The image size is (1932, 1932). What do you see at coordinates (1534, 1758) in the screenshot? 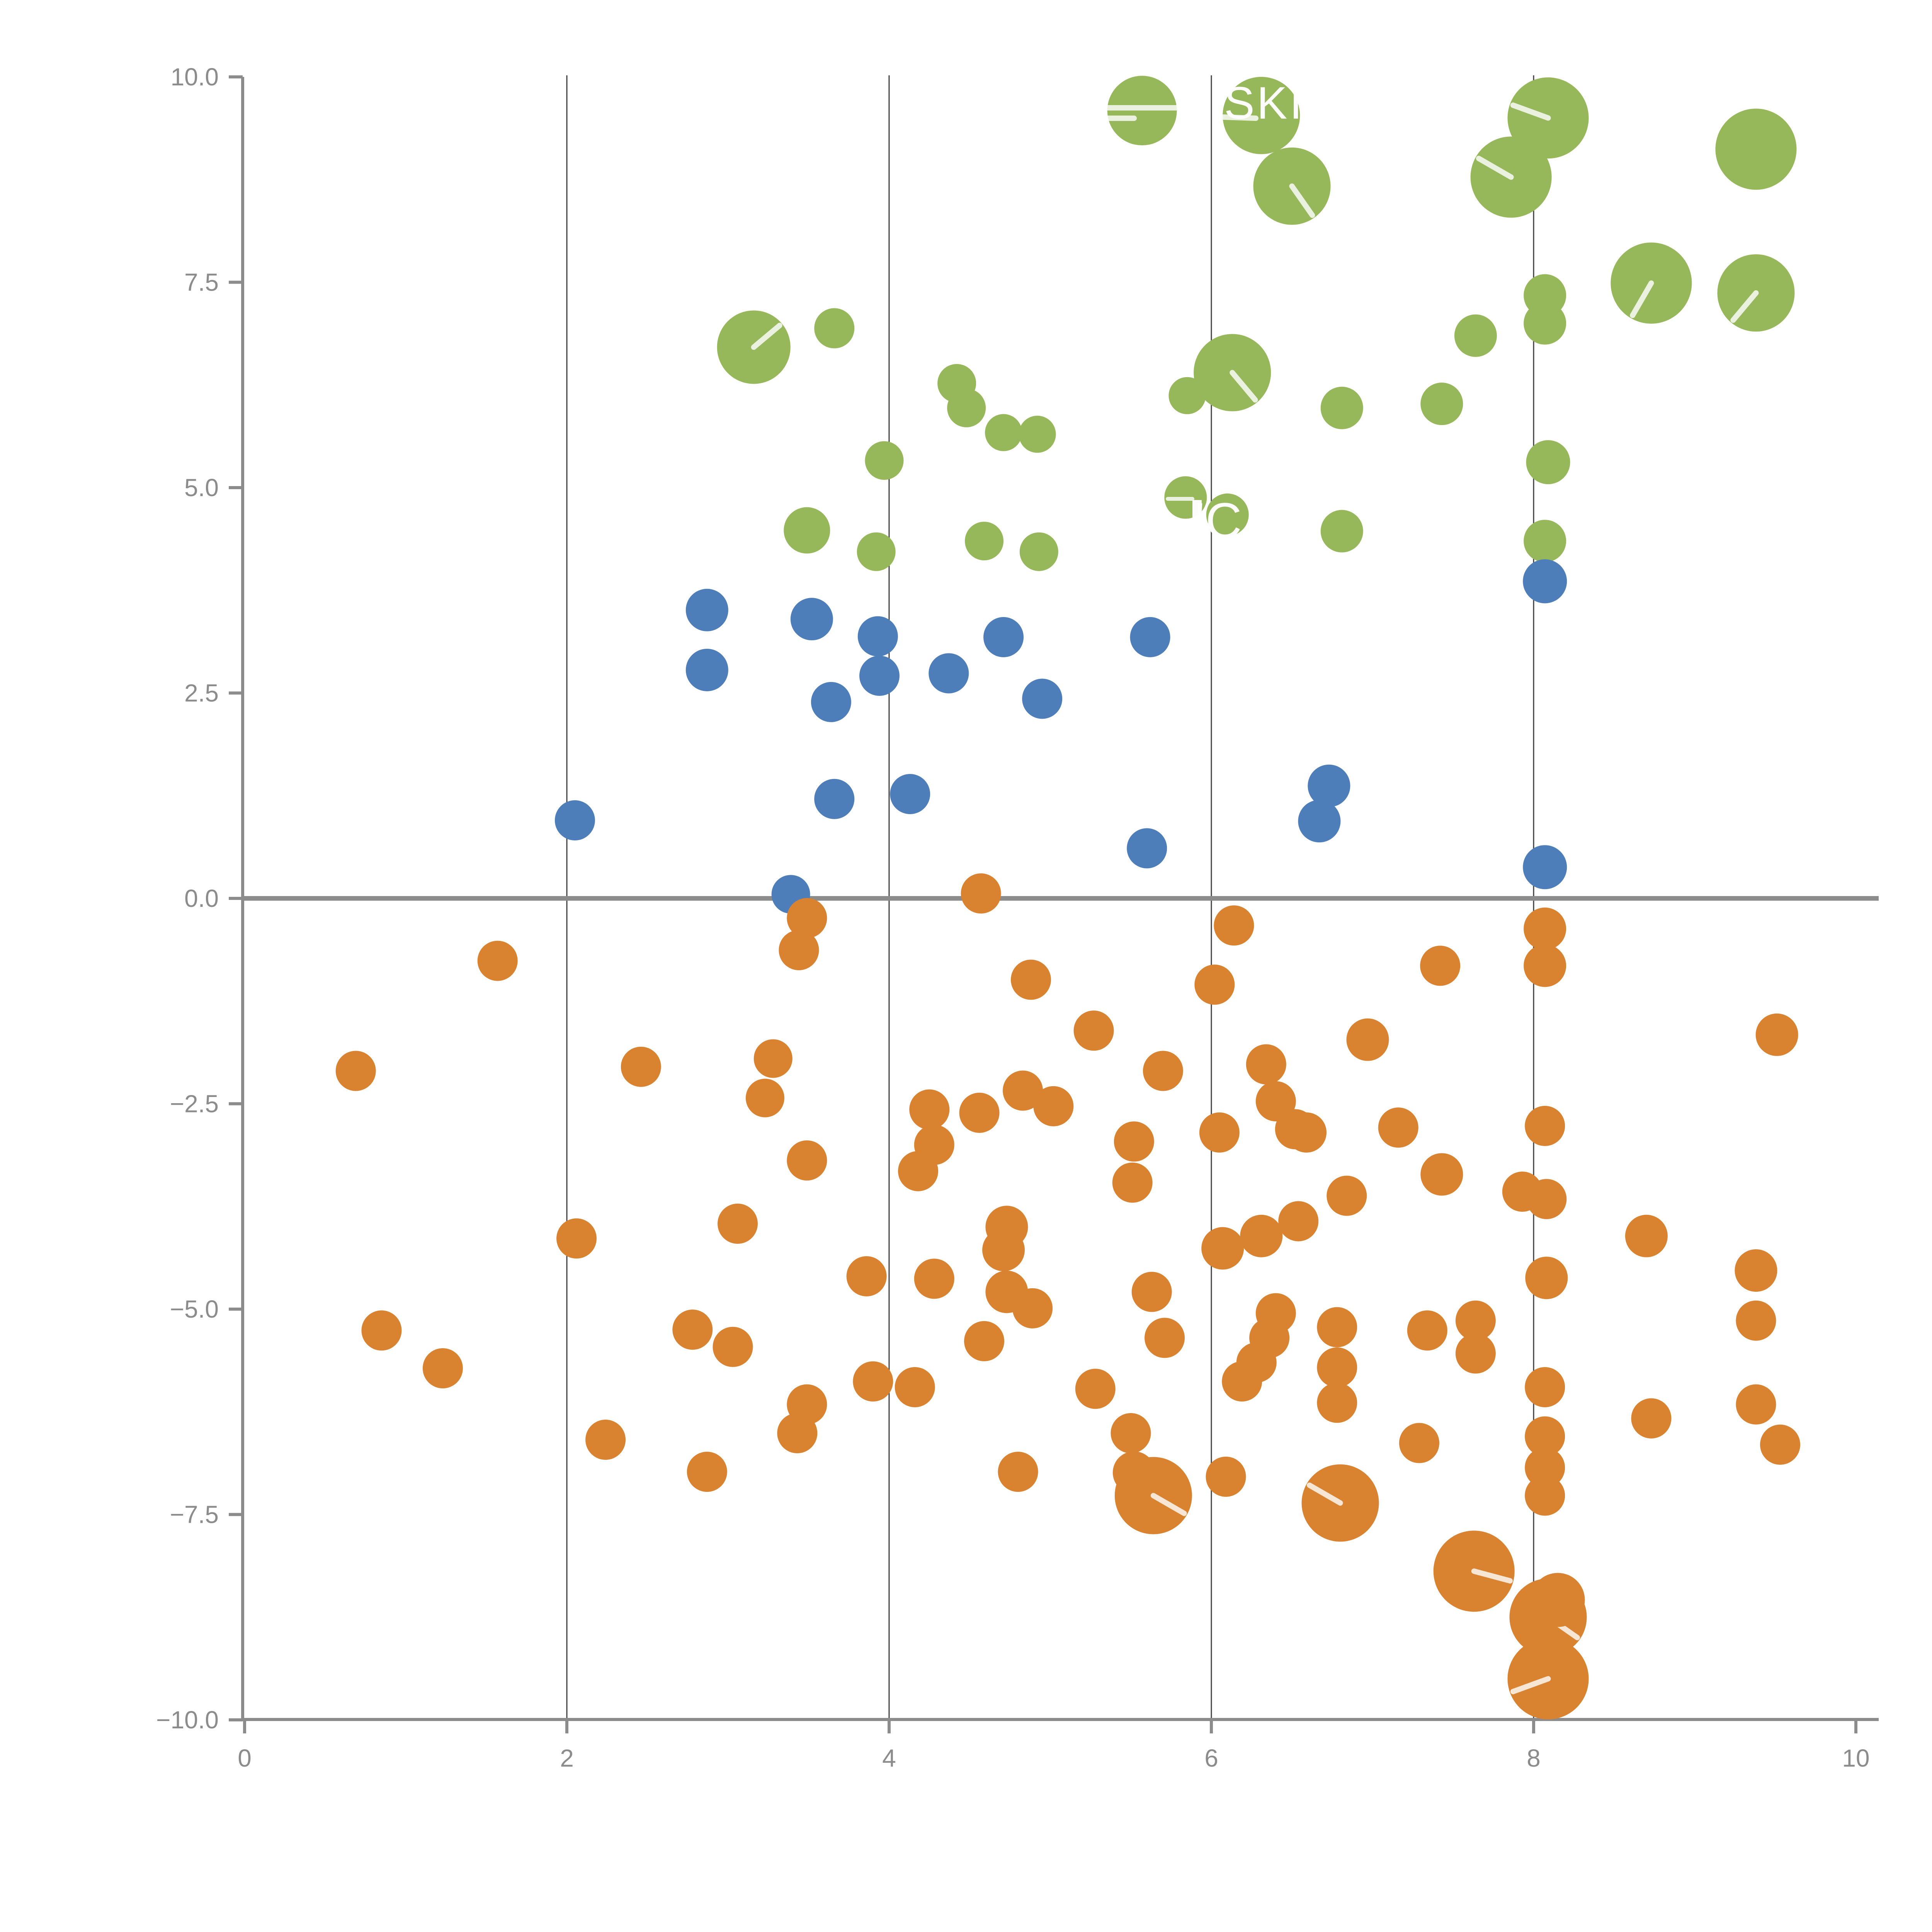
I see `x-tick-label: 8` at bounding box center [1534, 1758].